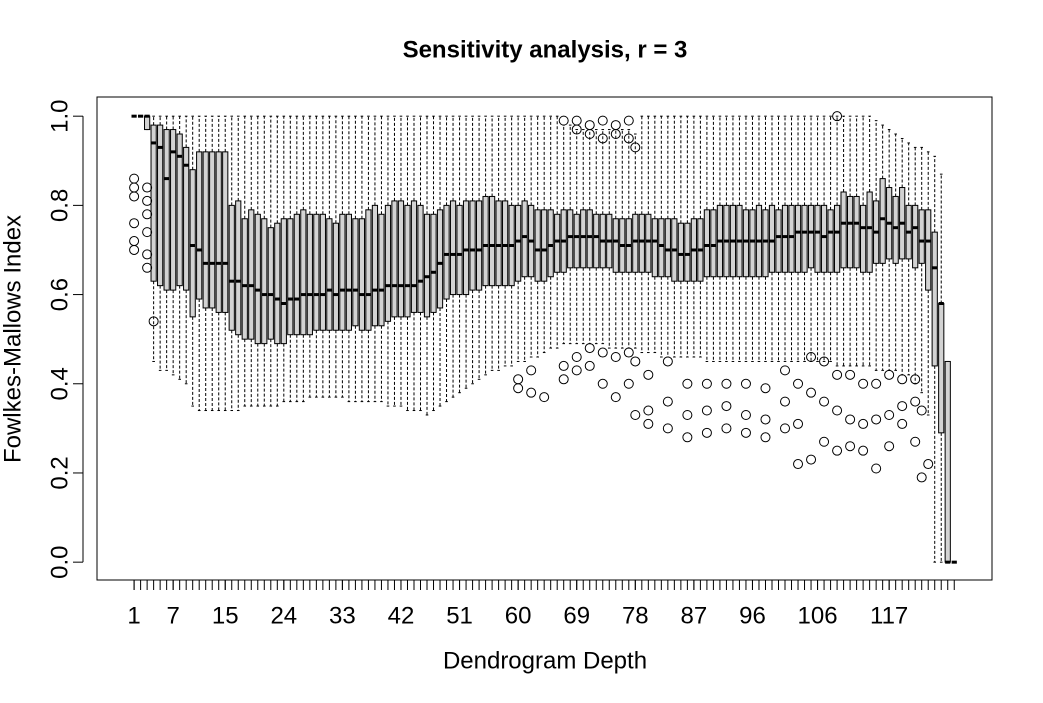 Image resolution: width=1043 pixels, height=703 pixels. What do you see at coordinates (694, 615) in the screenshot?
I see `x-tick-label: 87` at bounding box center [694, 615].